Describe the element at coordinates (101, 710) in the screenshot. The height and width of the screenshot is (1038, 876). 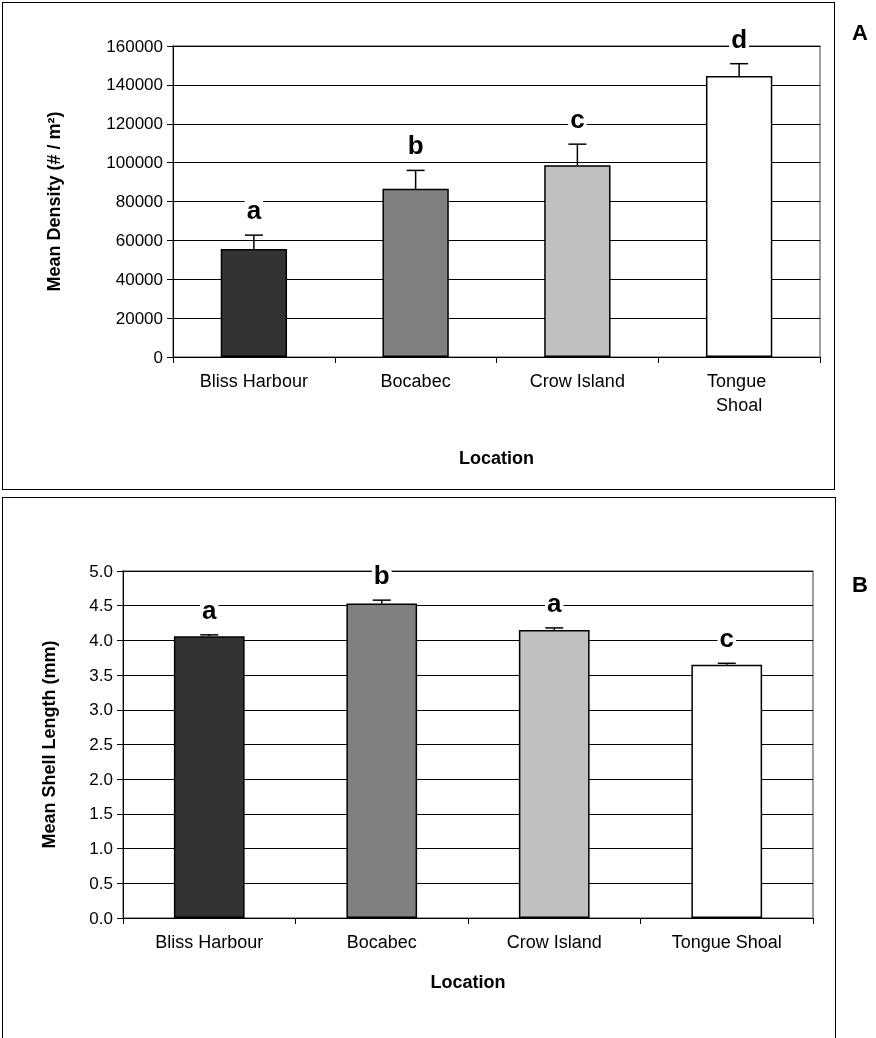
I see `y-tick-label: 3.0` at that location.